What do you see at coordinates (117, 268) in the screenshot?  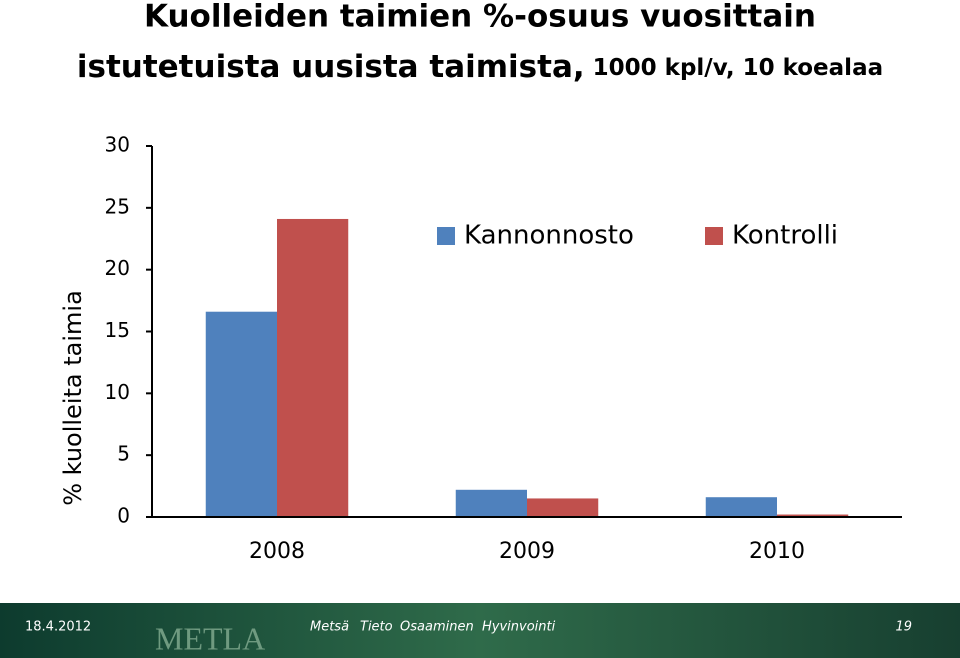 I see `y-tick-label: 20` at bounding box center [117, 268].